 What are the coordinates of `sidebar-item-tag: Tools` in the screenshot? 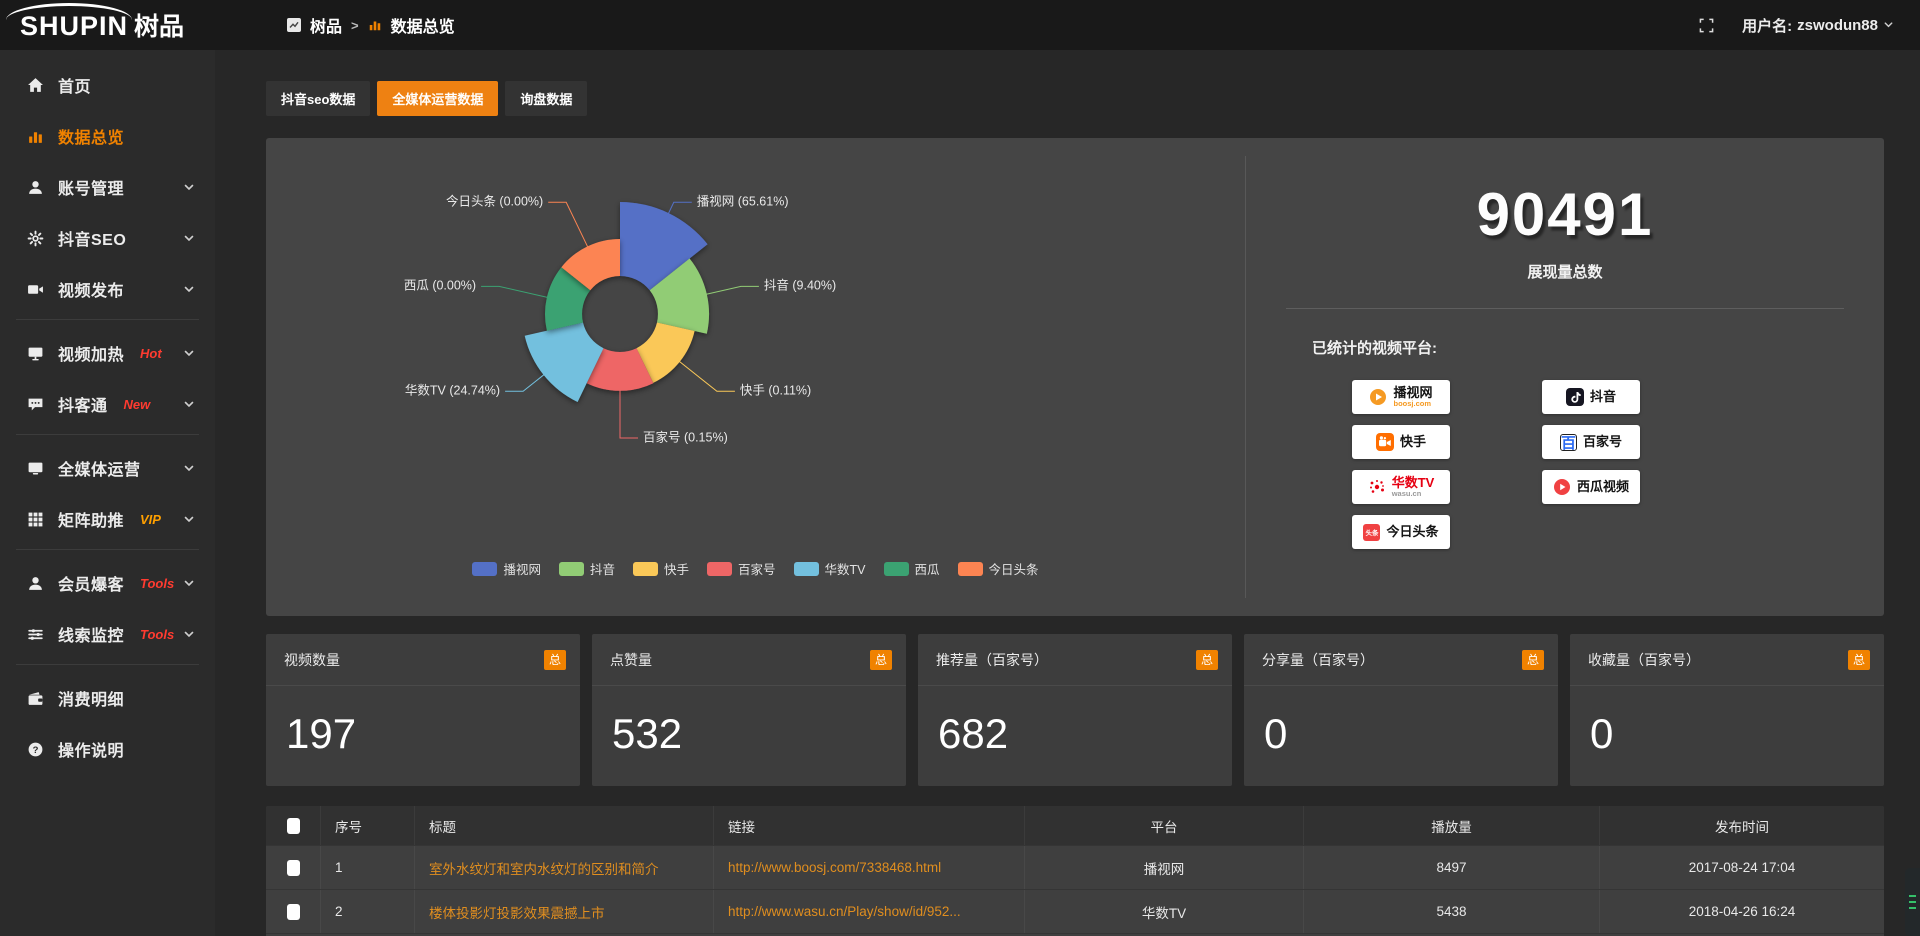 It's located at (157, 634).